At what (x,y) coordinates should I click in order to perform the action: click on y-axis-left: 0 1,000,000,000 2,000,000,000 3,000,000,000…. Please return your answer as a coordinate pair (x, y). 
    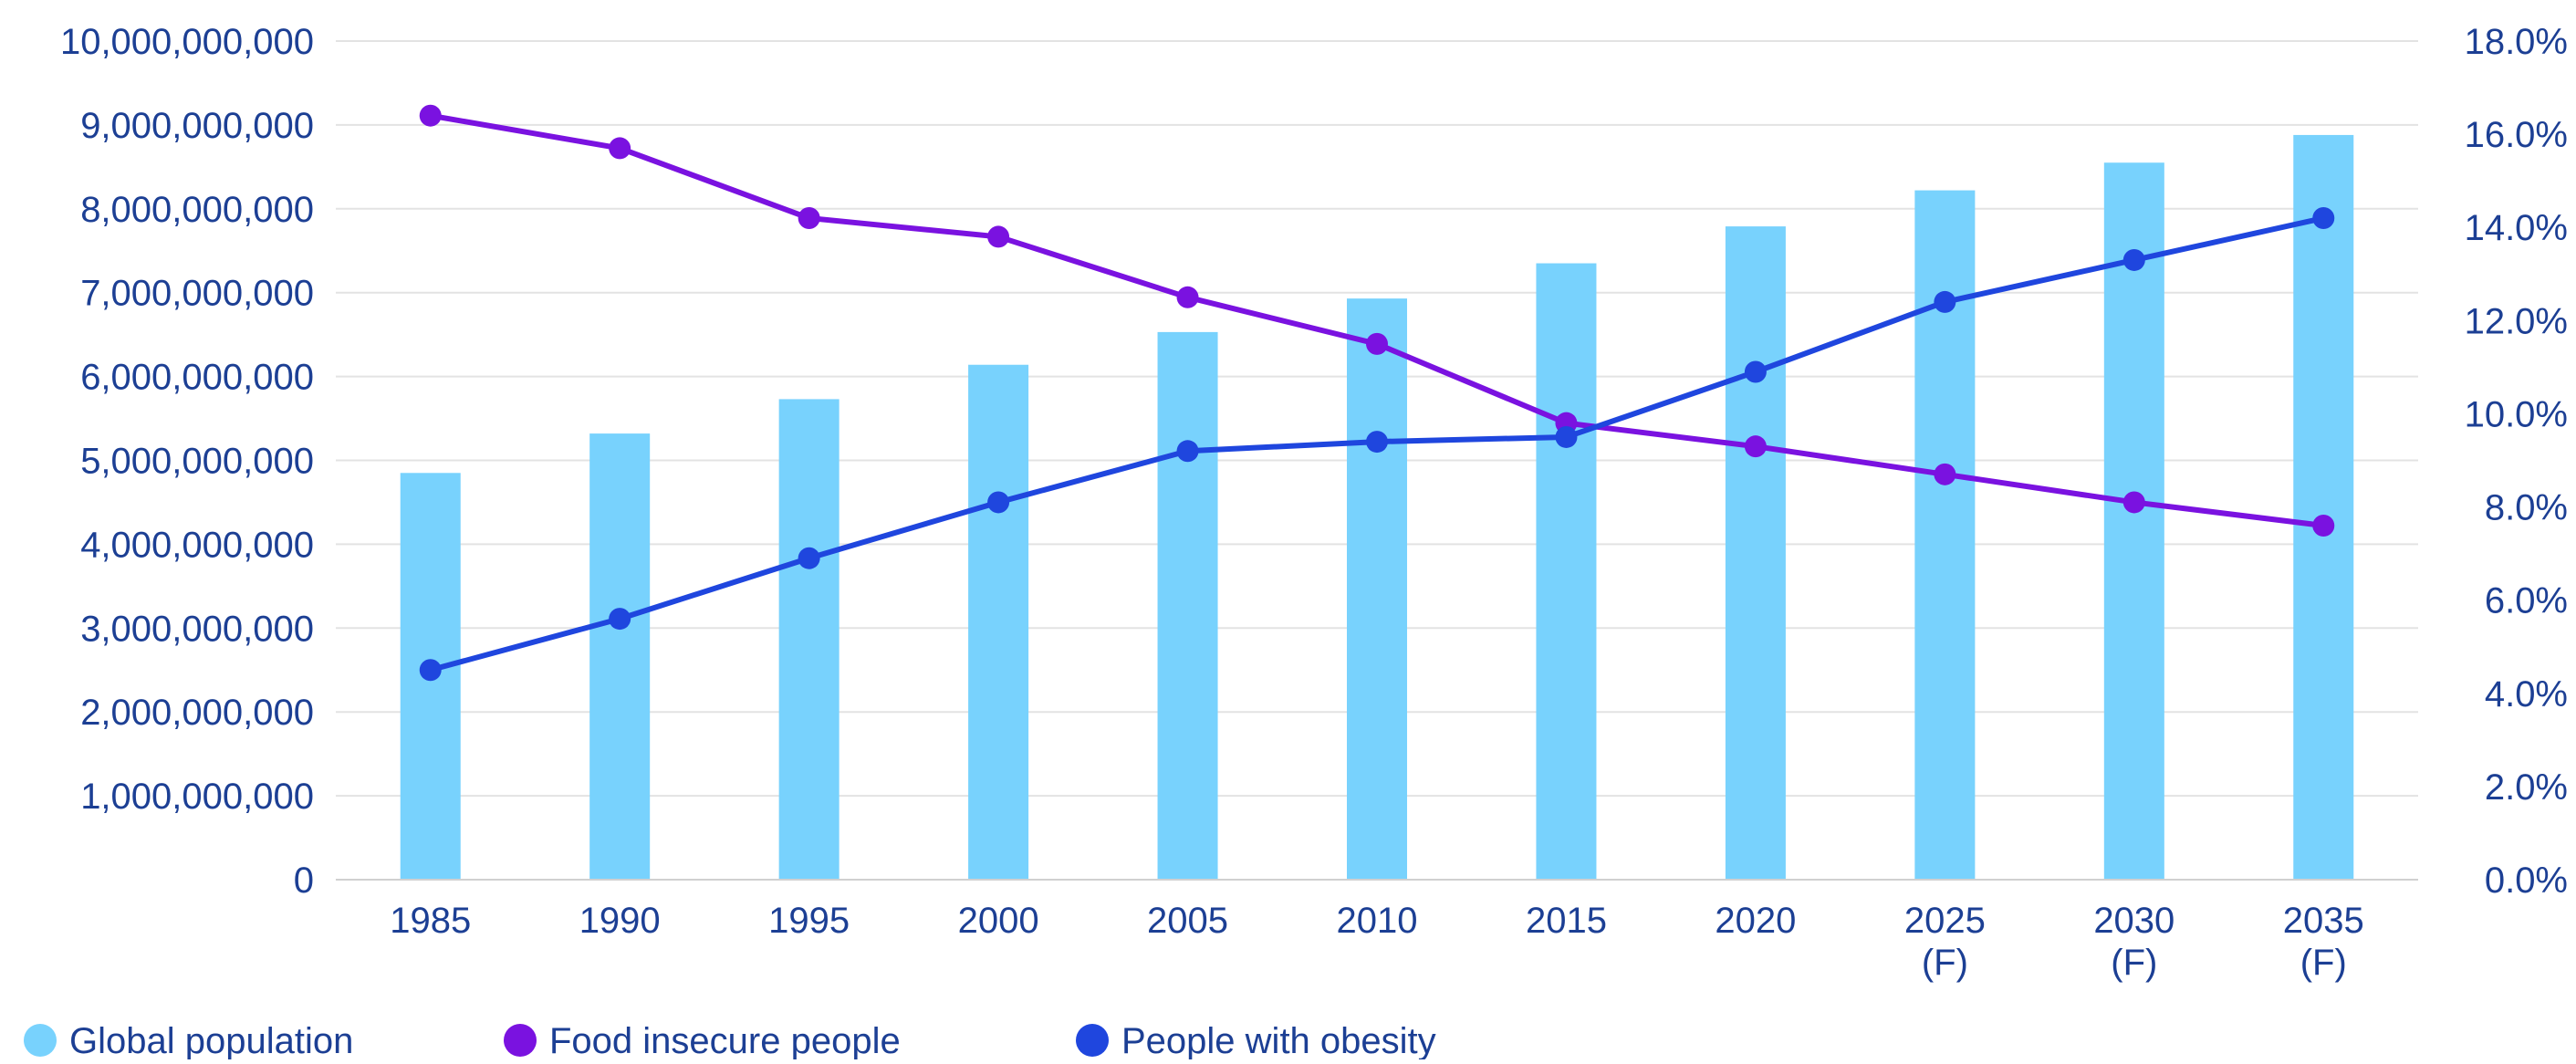
    Looking at the image, I should click on (187, 462).